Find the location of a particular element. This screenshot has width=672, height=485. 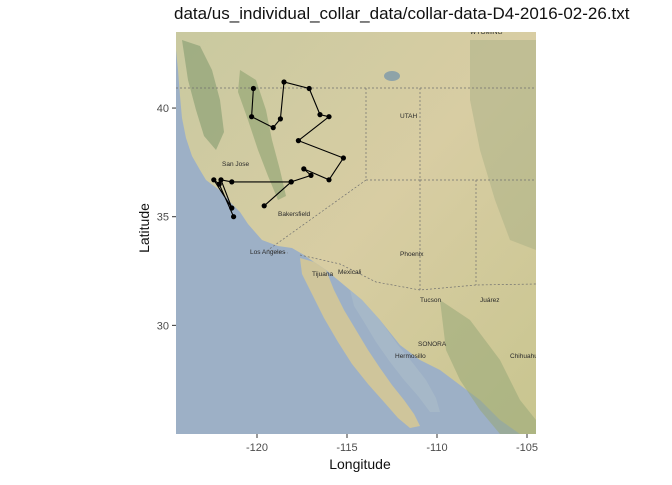

label-bakersfield: Bakersfield is located at coordinates (294, 214).